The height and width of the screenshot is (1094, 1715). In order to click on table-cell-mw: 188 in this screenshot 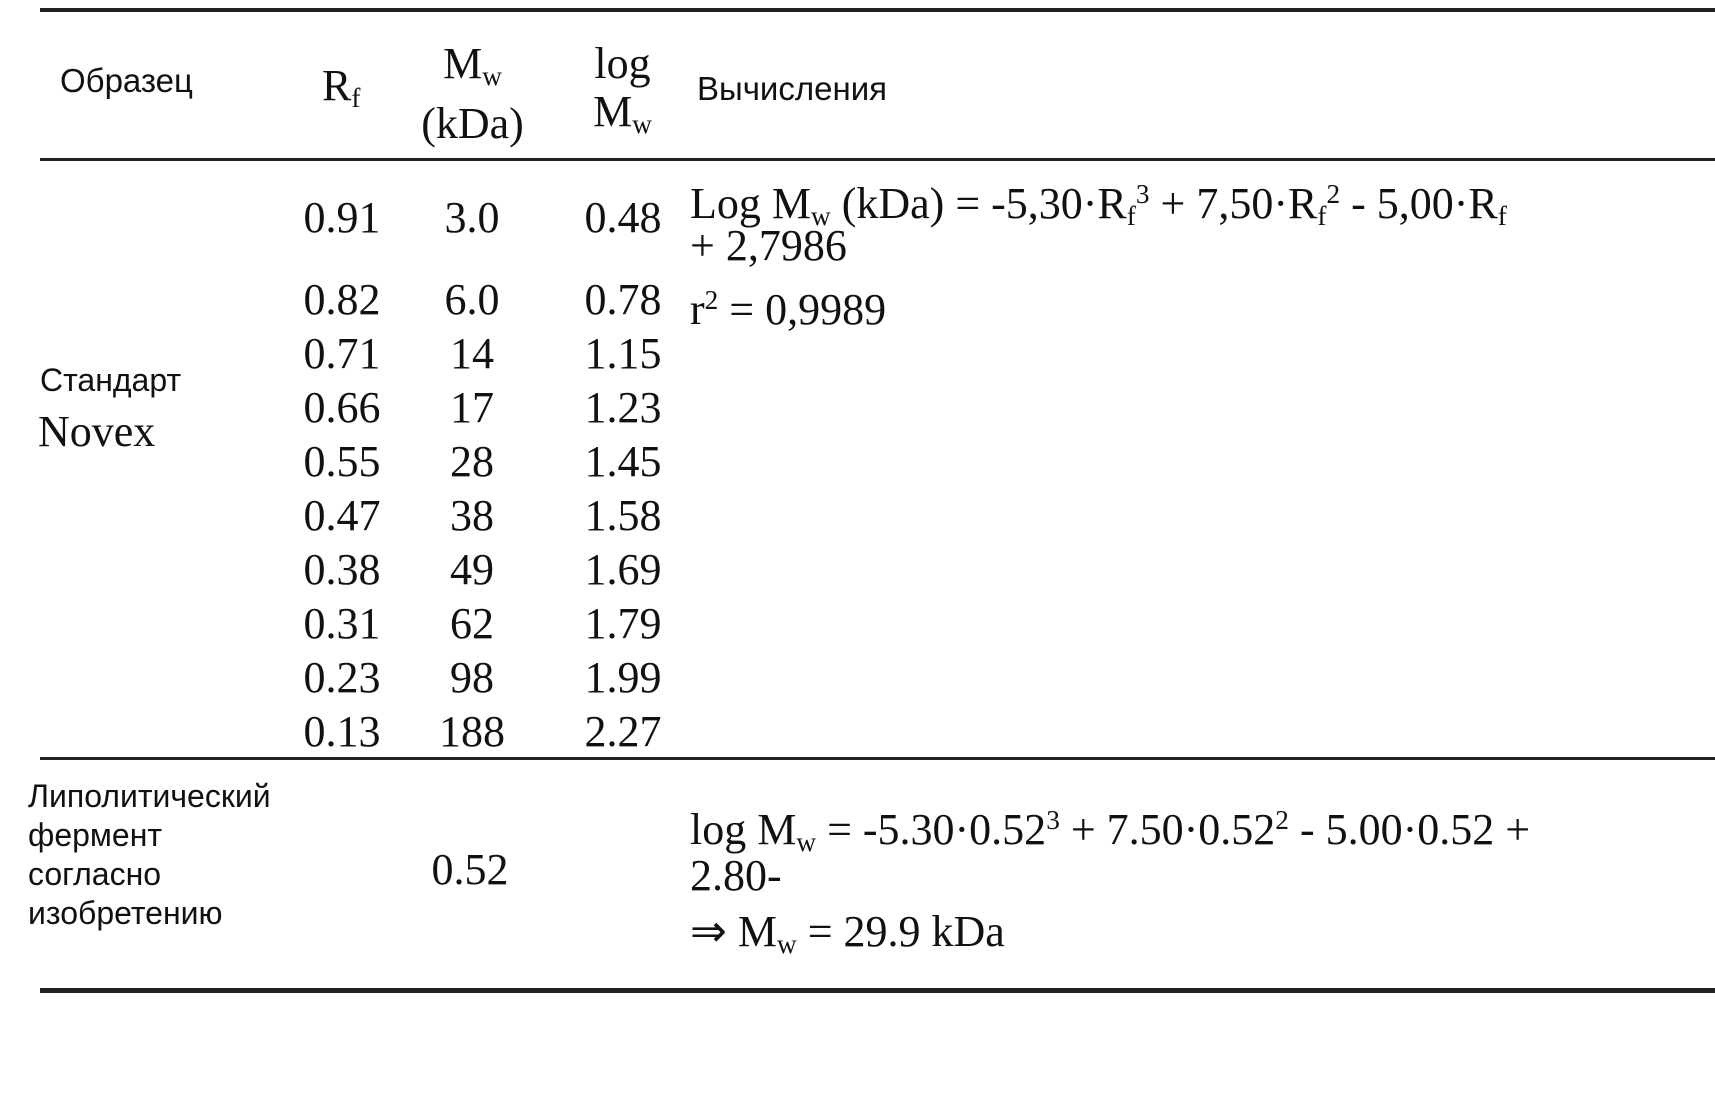, I will do `click(472, 732)`.